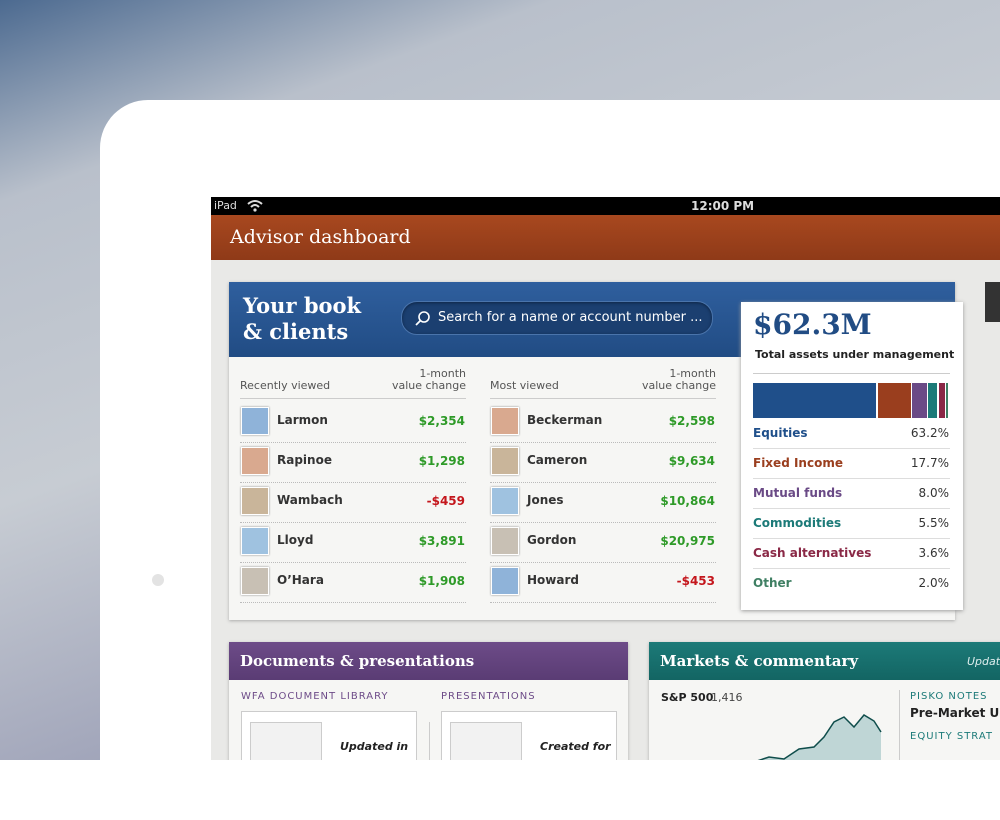 The height and width of the screenshot is (820, 1000). I want to click on document-item: Updated in, so click(329, 735).